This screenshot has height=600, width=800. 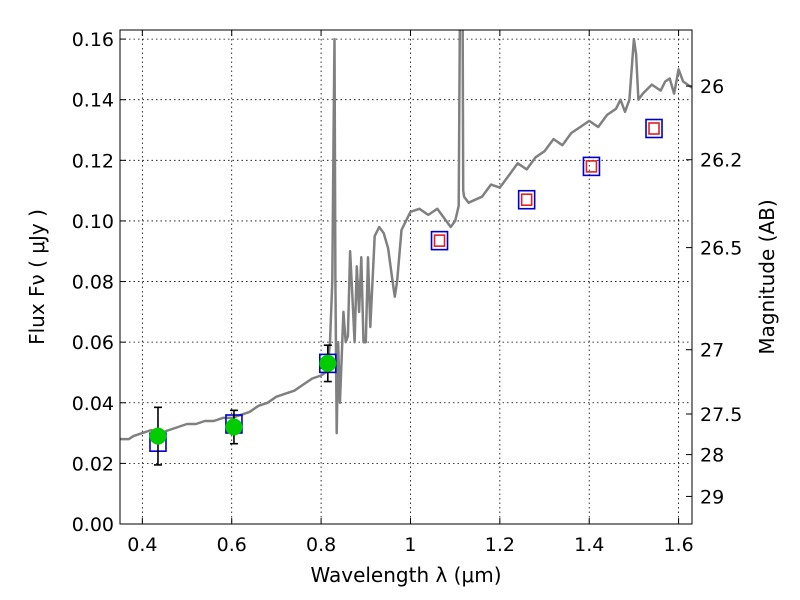 I want to click on y-tick-label-6: 0.12, so click(x=93, y=161).